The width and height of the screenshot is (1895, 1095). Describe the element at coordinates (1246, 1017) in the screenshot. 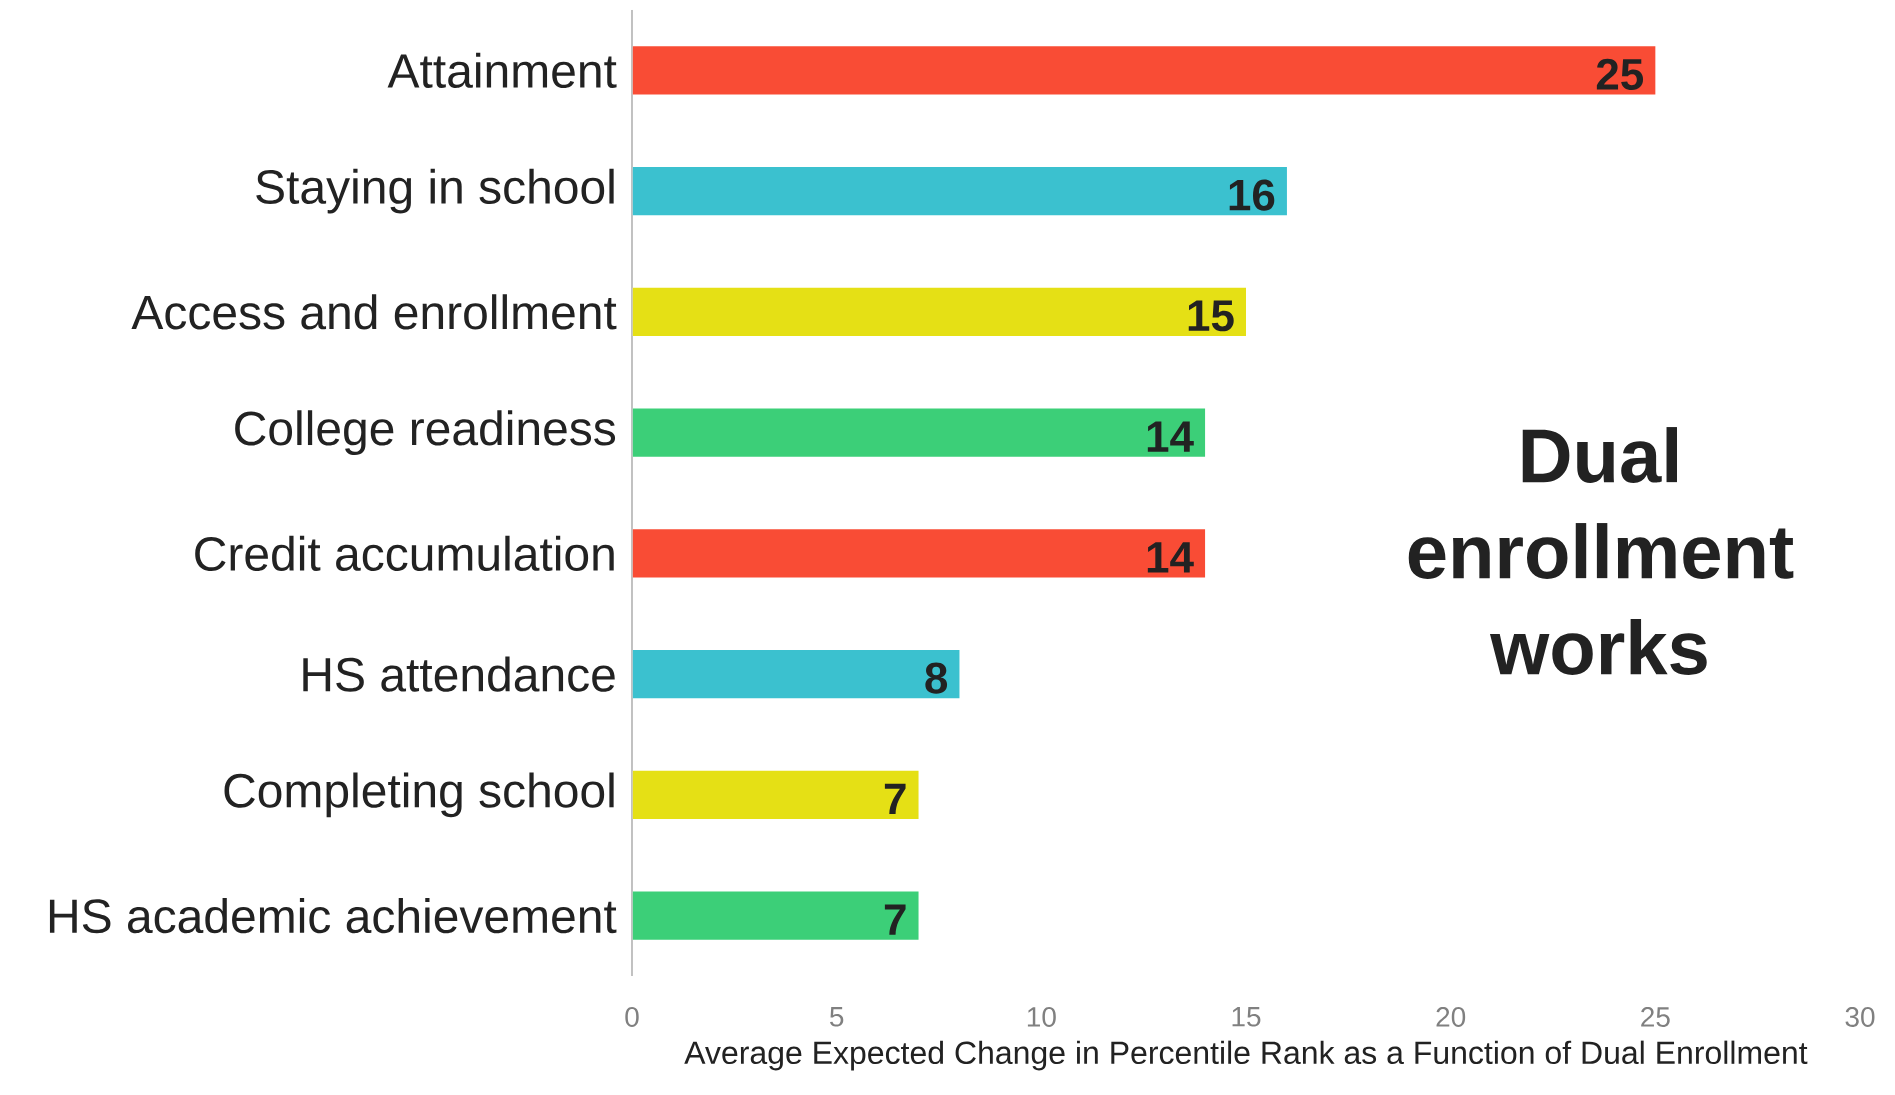

I see `x-tick-label: 15` at that location.